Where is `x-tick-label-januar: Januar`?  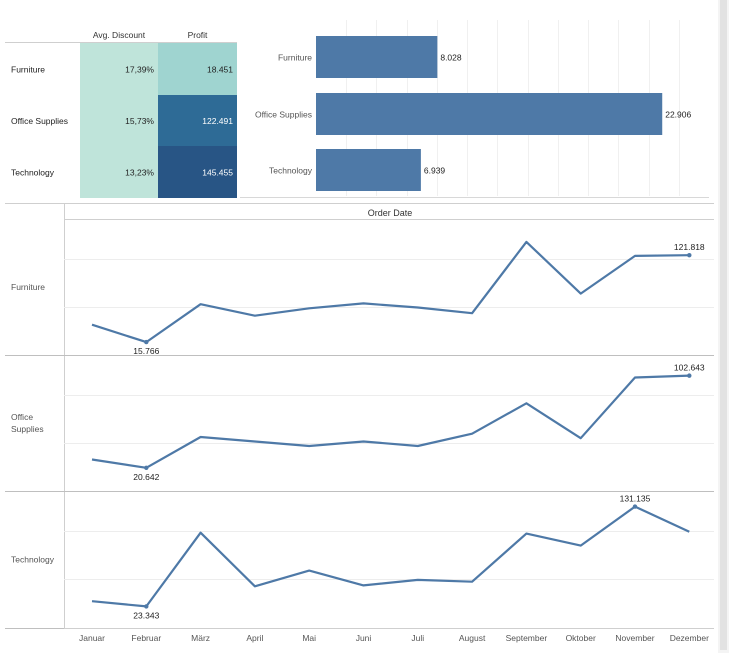 x-tick-label-januar: Januar is located at coordinates (92, 638).